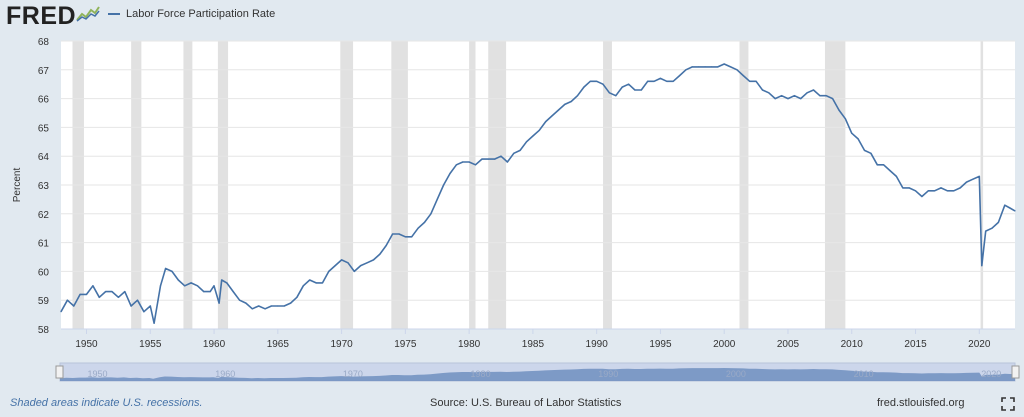  I want to click on fred-url: fred.stlouisfed.org, so click(921, 403).